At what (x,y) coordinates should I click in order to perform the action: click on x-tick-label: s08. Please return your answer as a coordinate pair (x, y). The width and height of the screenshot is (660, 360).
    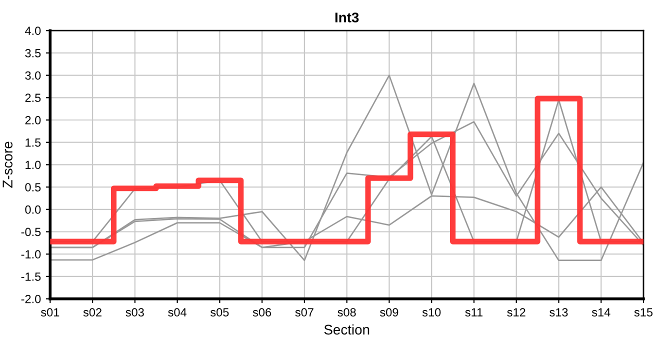
    Looking at the image, I should click on (347, 312).